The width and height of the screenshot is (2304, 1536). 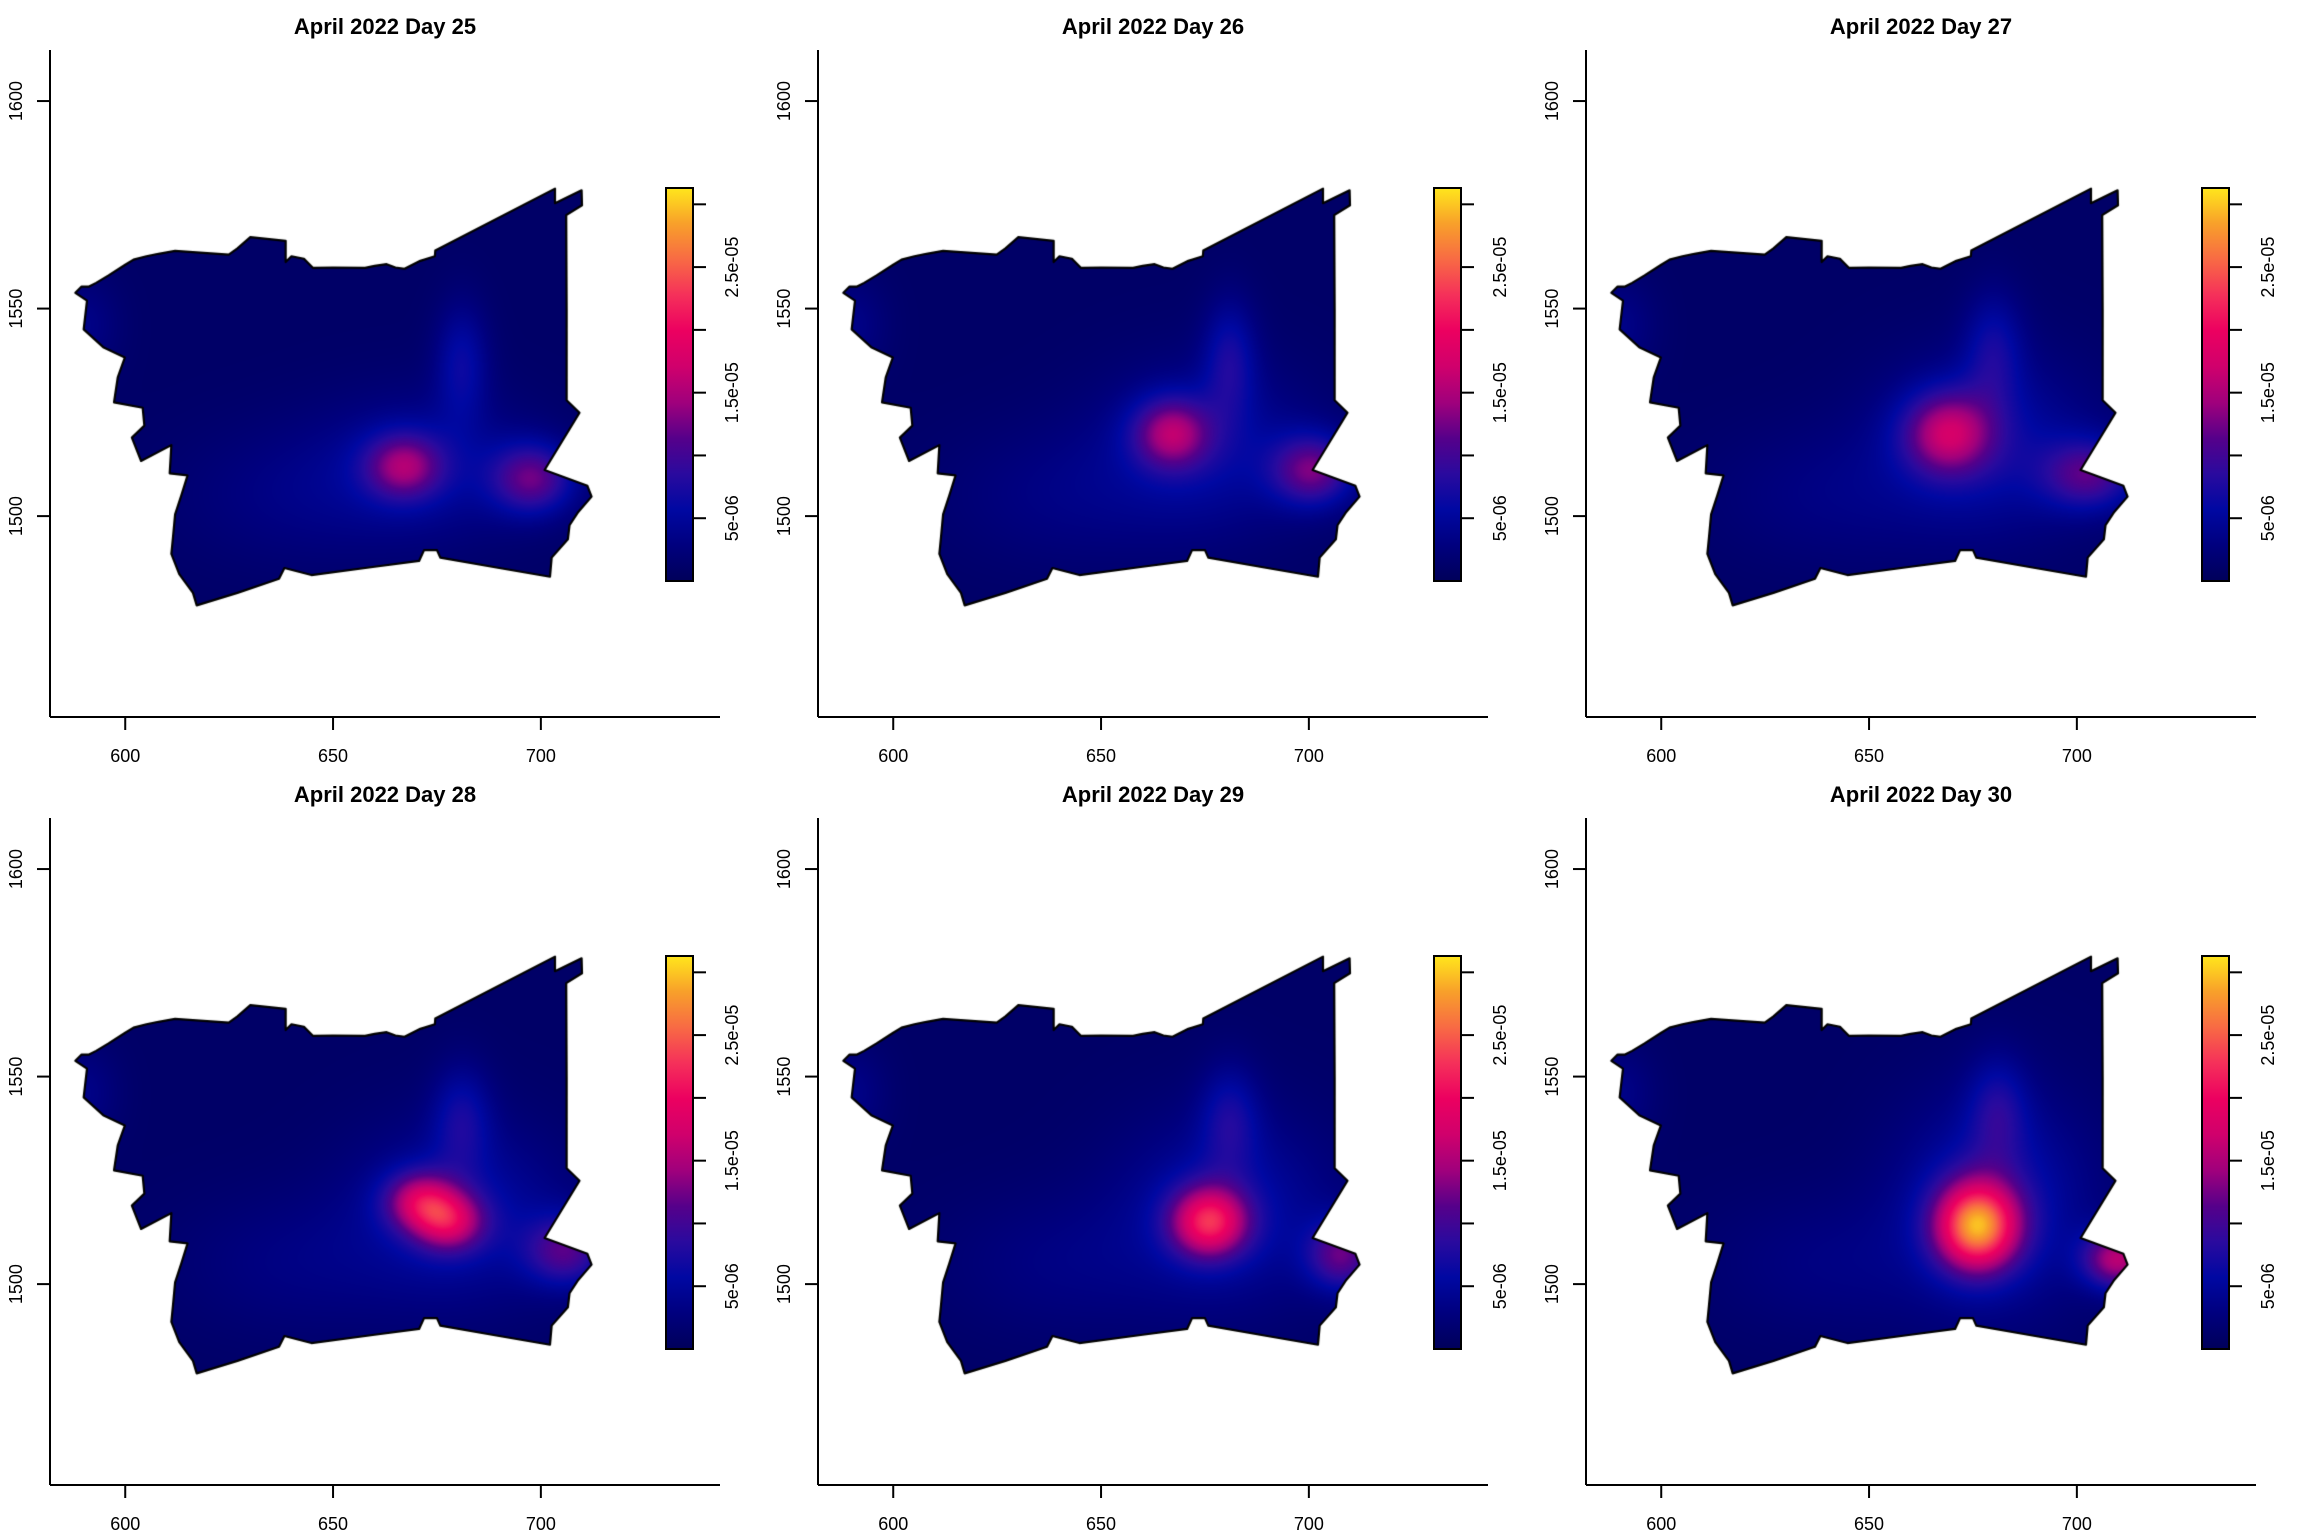 I want to click on panel-title: April 2022 Day 26, so click(x=1153, y=26).